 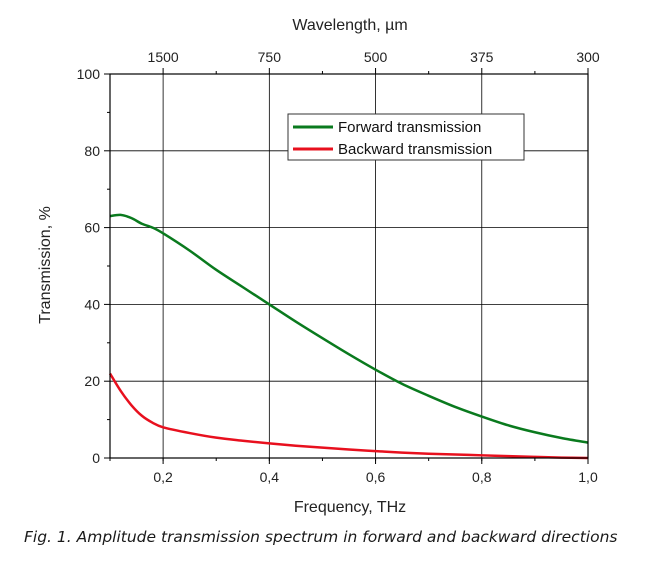 I want to click on x2-tick-label: 1500, so click(x=163, y=57).